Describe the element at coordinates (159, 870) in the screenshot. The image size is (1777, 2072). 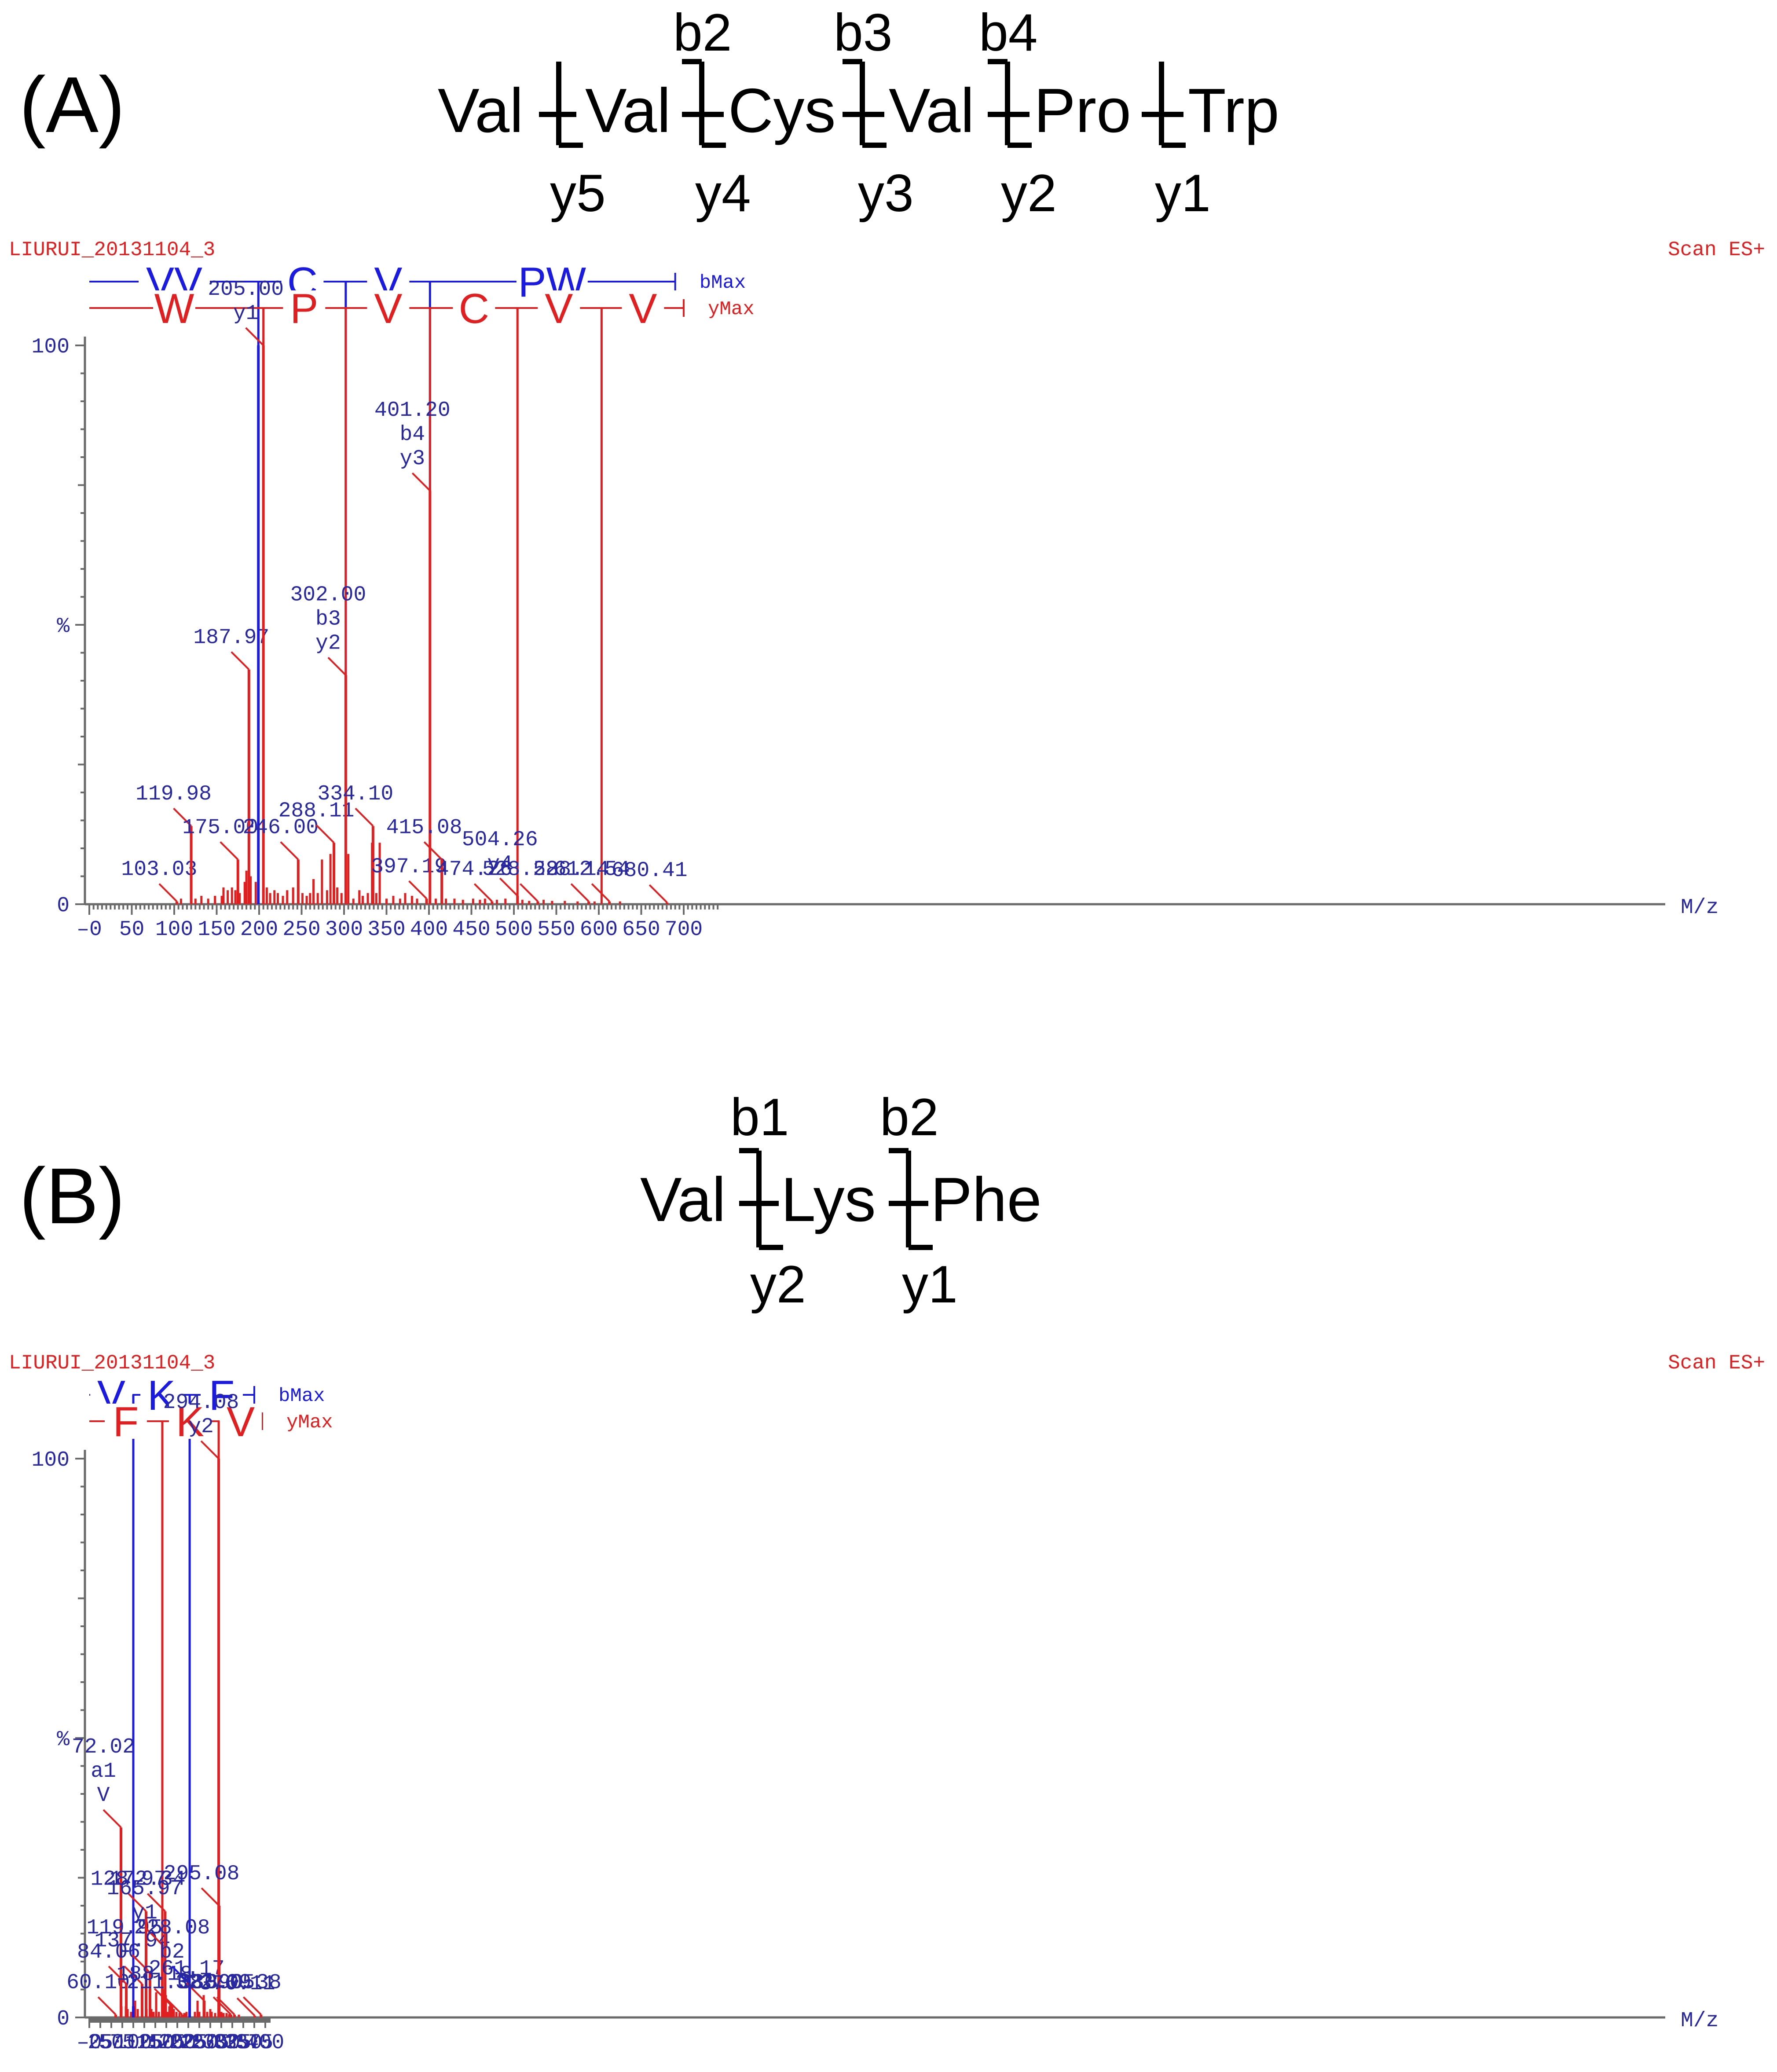
I see `peak-label: 103.03` at that location.